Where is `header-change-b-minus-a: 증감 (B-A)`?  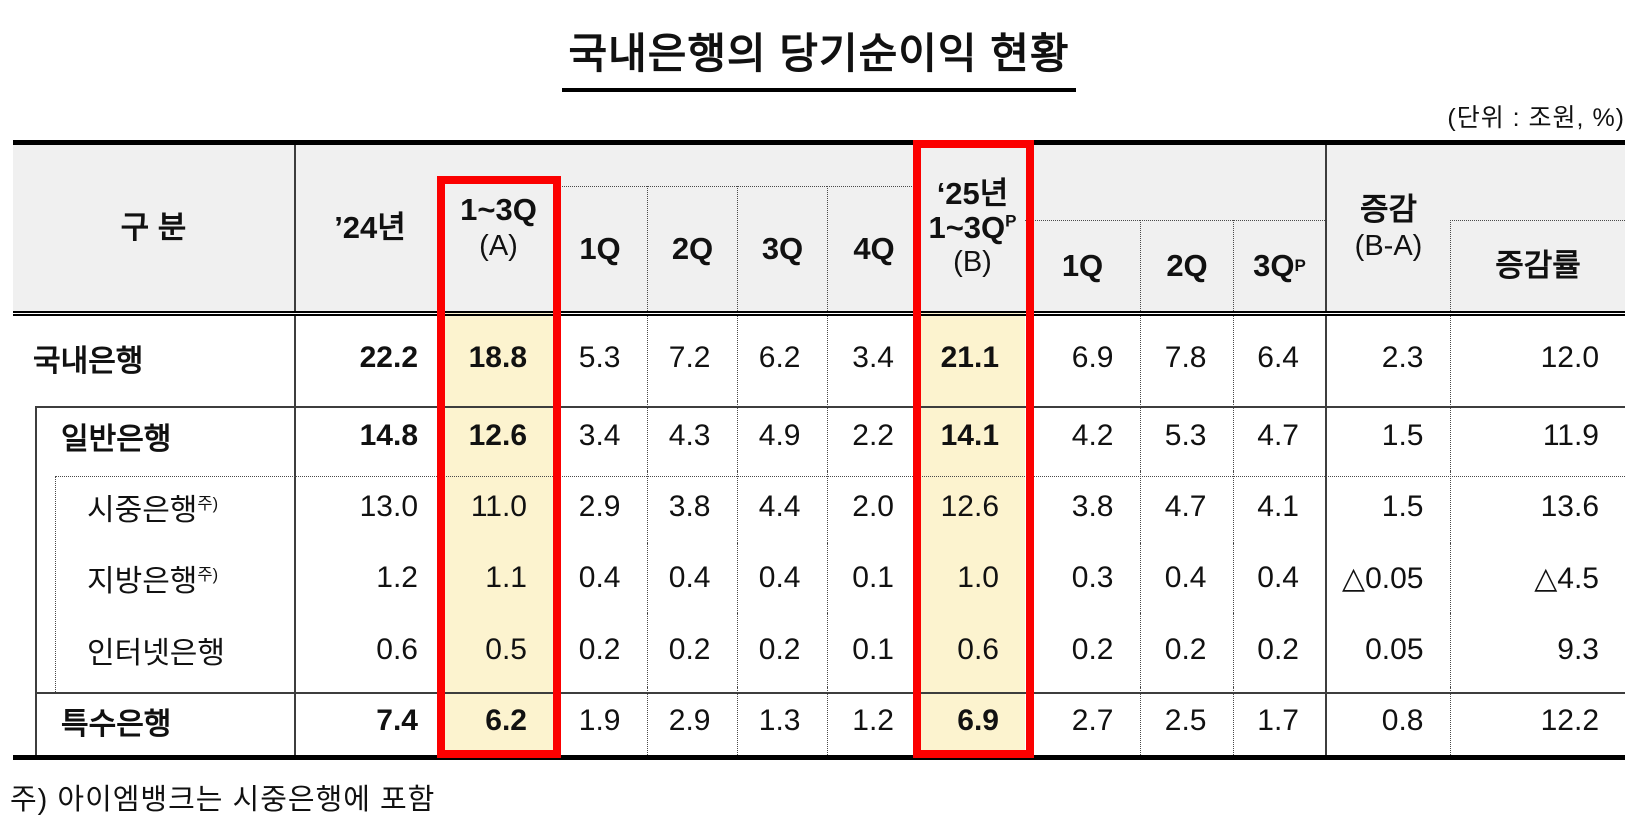 header-change-b-minus-a: 증감 (B-A) is located at coordinates (1387, 230).